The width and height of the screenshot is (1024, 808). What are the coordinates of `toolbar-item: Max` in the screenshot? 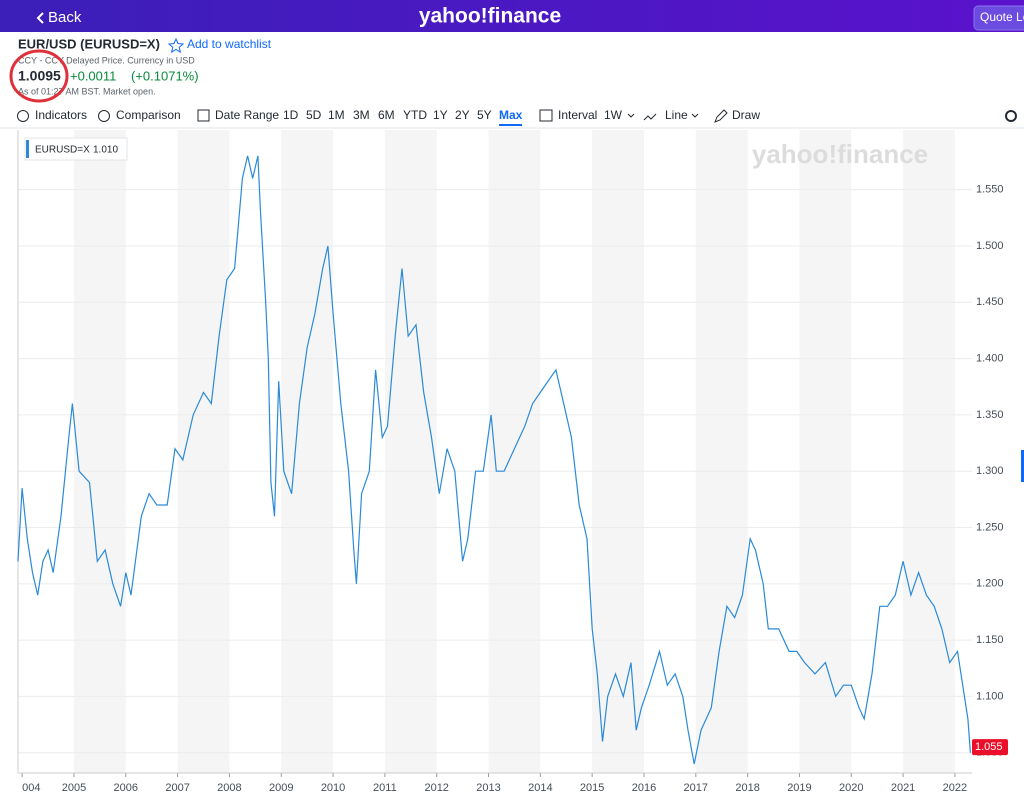 It's located at (511, 115).